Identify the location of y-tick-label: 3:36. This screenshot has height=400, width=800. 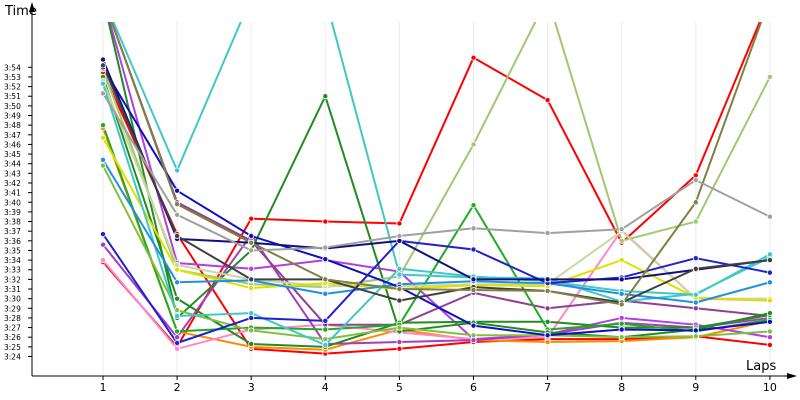
(12, 241).